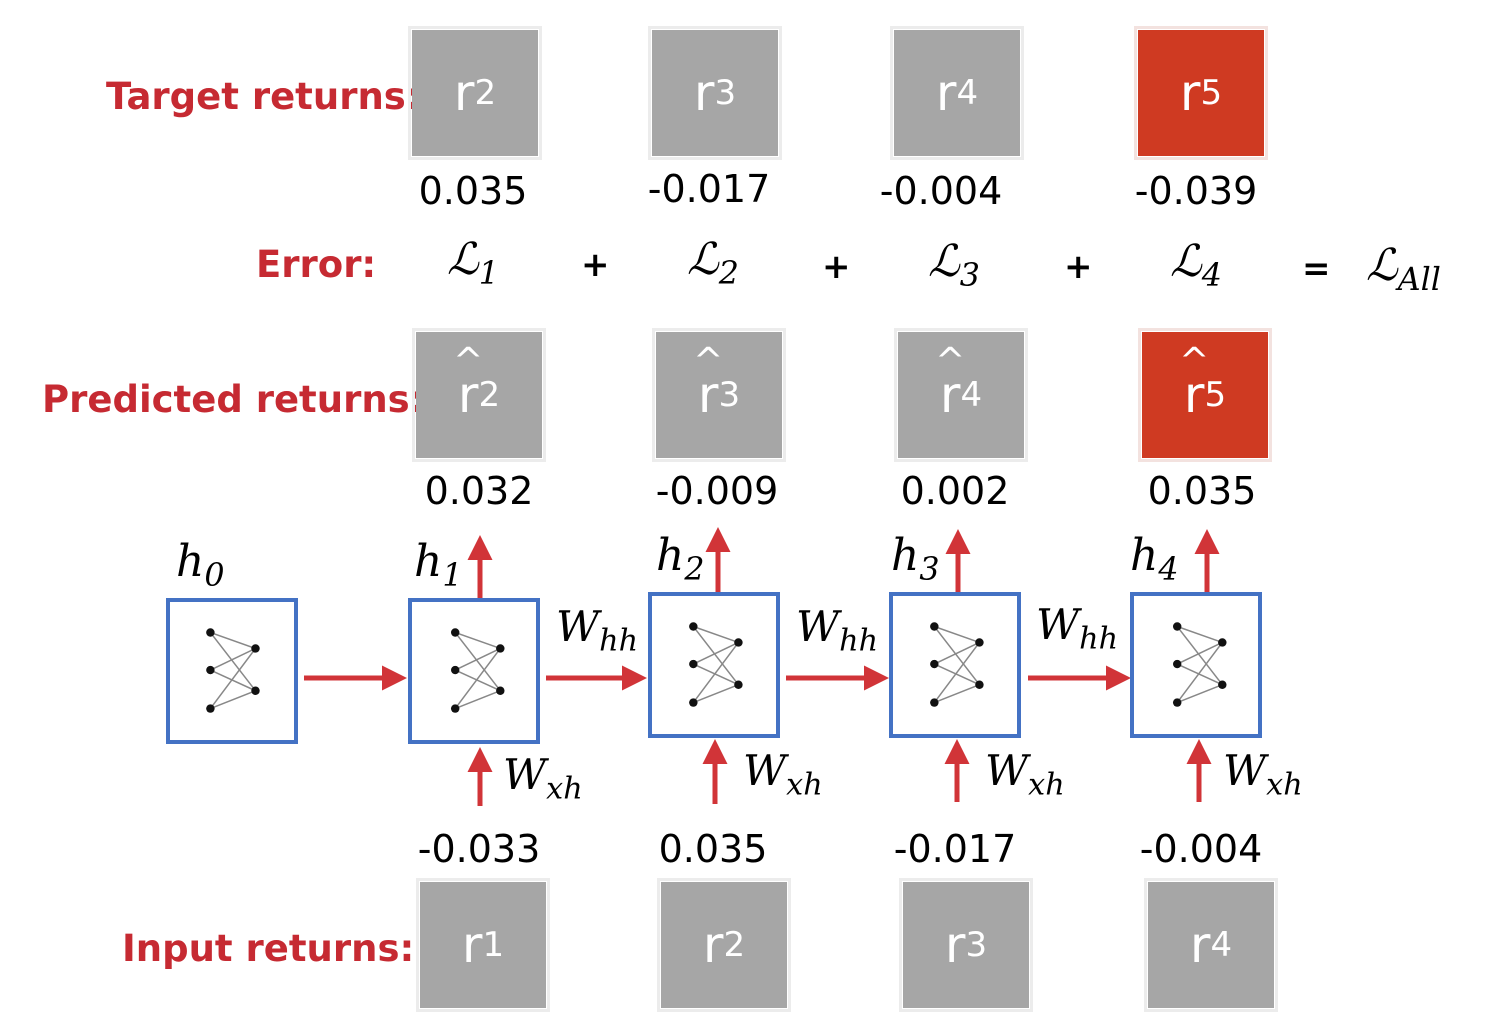 This screenshot has height=1032, width=1500. Describe the element at coordinates (717, 491) in the screenshot. I see `predicted-return-value: -0.009` at that location.